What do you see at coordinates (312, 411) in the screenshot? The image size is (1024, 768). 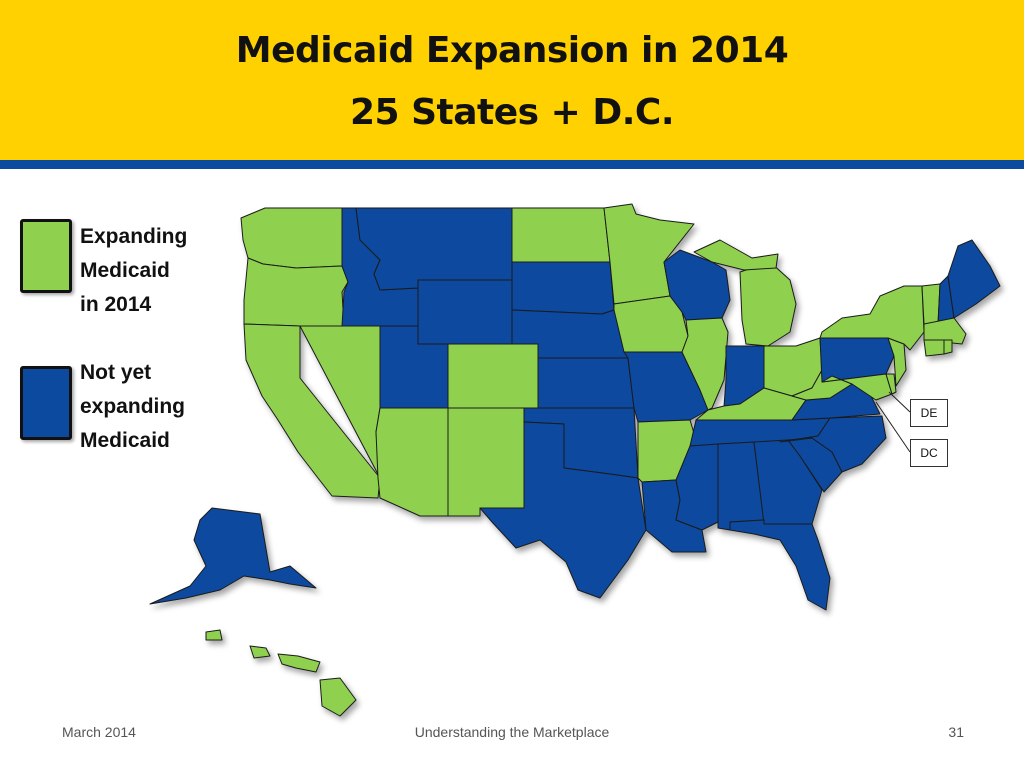 I see `state-CA` at bounding box center [312, 411].